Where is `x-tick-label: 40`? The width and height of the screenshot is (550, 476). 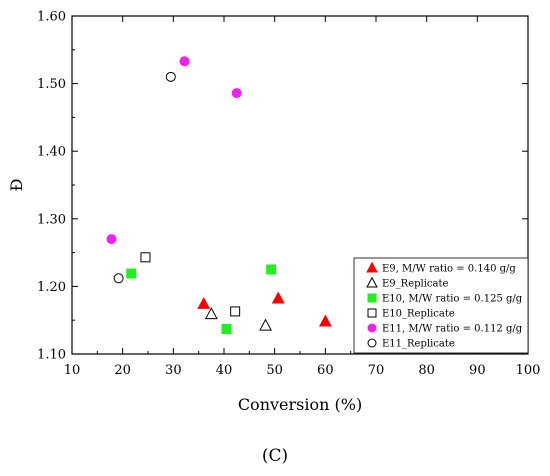 x-tick-label: 40 is located at coordinates (224, 370).